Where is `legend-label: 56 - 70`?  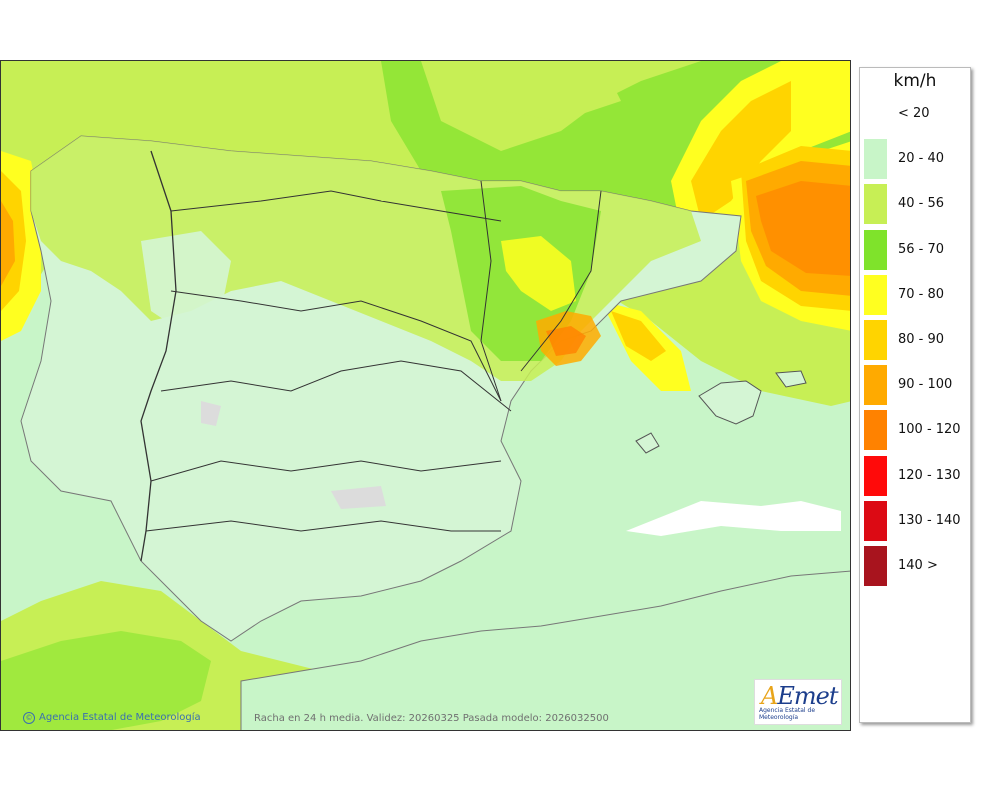
legend-label: 56 - 70 is located at coordinates (921, 249).